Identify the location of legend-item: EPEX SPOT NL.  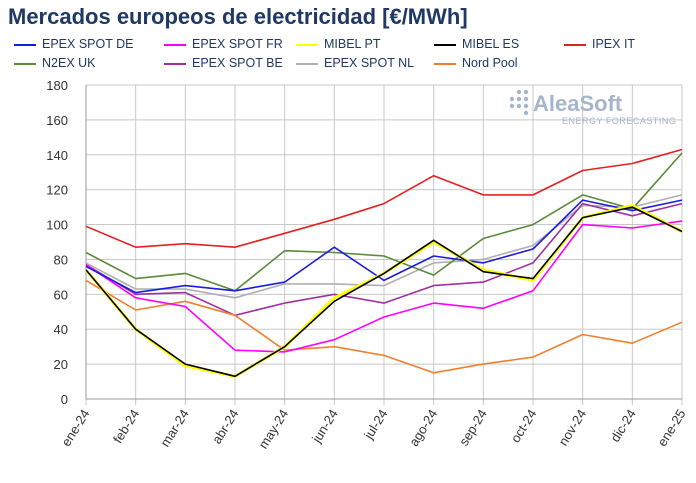
(355, 63).